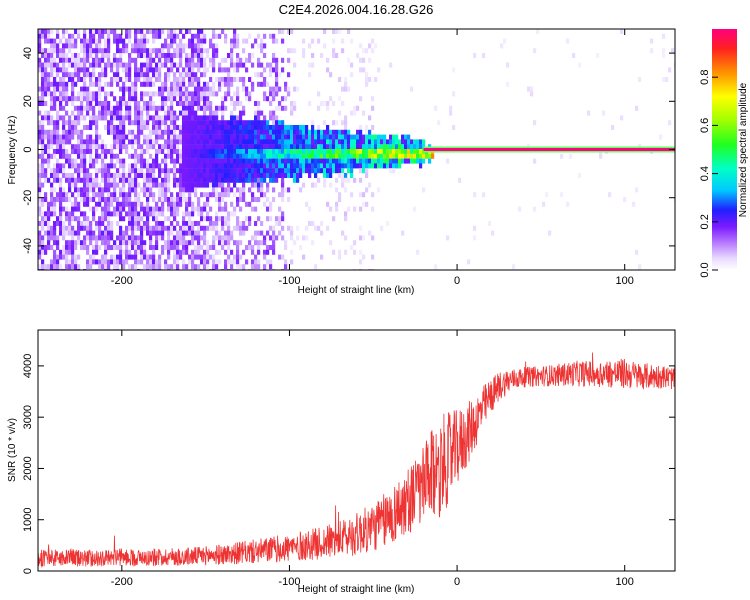 The image size is (750, 600). Describe the element at coordinates (28, 366) in the screenshot. I see `snr-y-tick-label: 4000` at that location.